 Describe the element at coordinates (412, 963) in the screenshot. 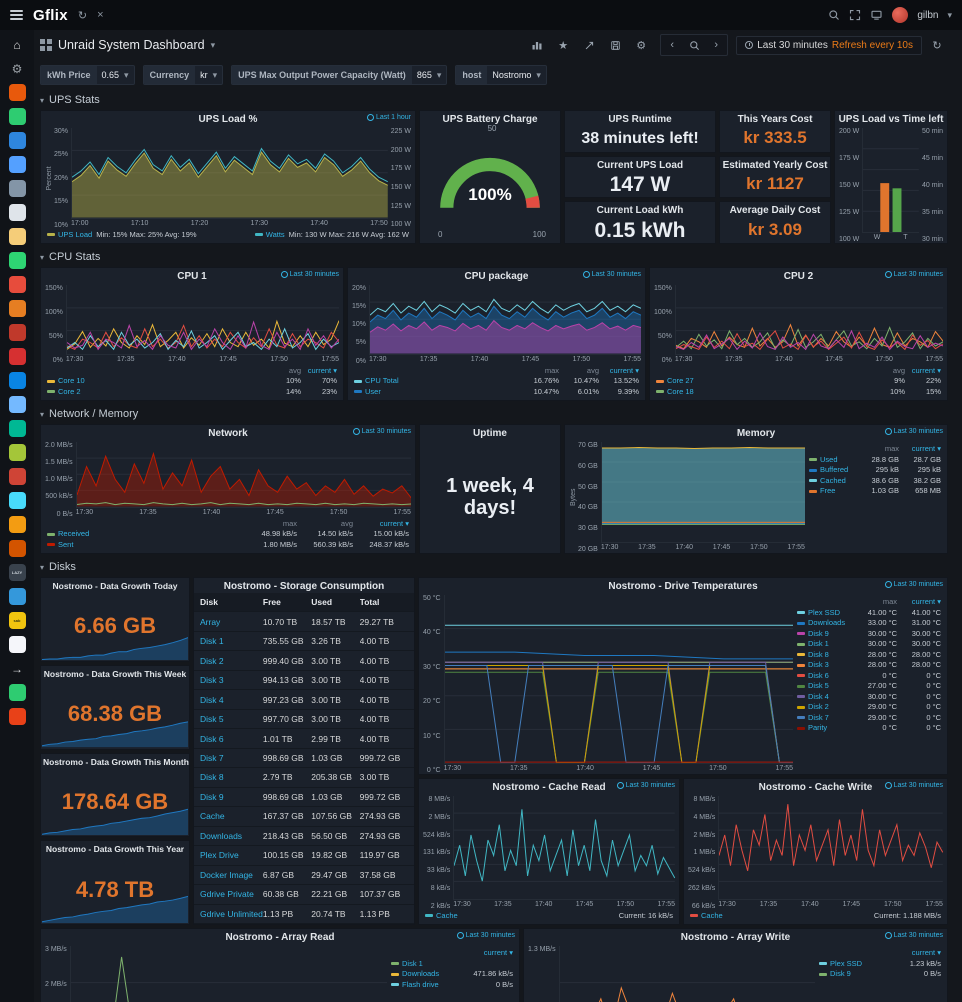

I see `series-name: Disk 1` at that location.